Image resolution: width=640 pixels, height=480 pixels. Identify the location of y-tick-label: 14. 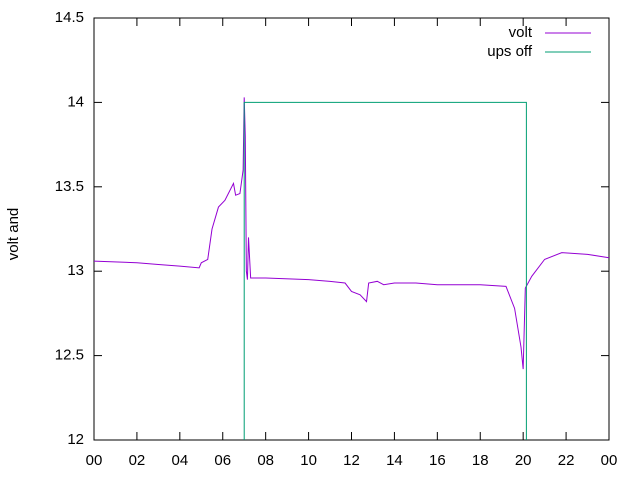
(75, 101).